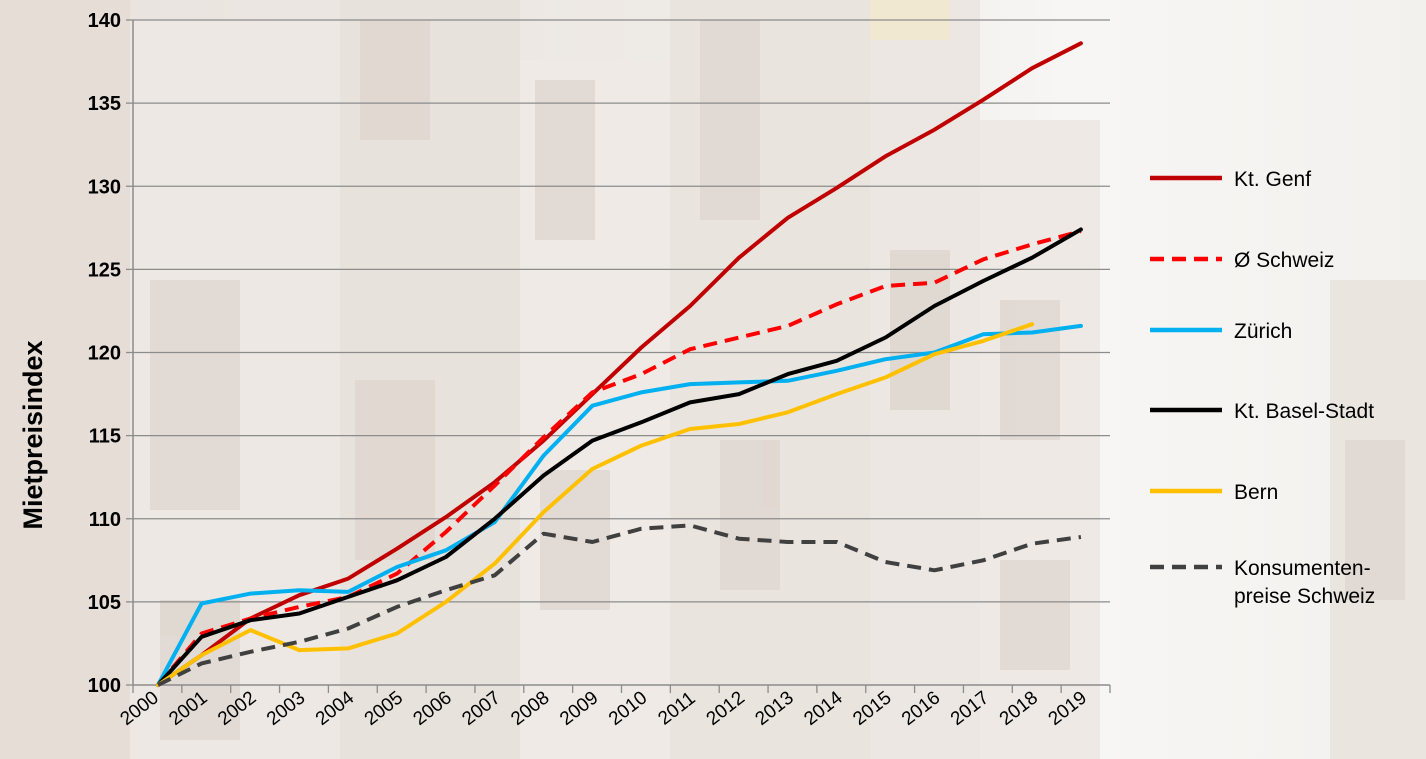 Image resolution: width=1426 pixels, height=759 pixels. I want to click on legend-item-kt-basel-stadt: Kt. Basel-Stadt, so click(1262, 411).